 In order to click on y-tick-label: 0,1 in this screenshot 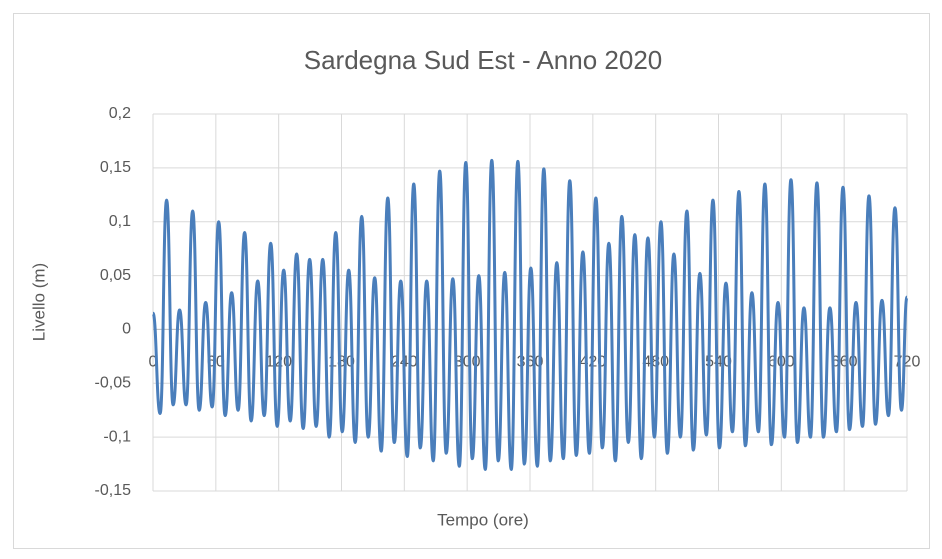, I will do `click(120, 221)`.